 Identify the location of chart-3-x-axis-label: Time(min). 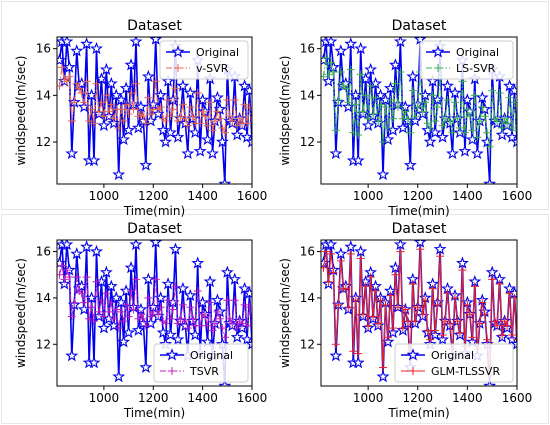
(154, 413).